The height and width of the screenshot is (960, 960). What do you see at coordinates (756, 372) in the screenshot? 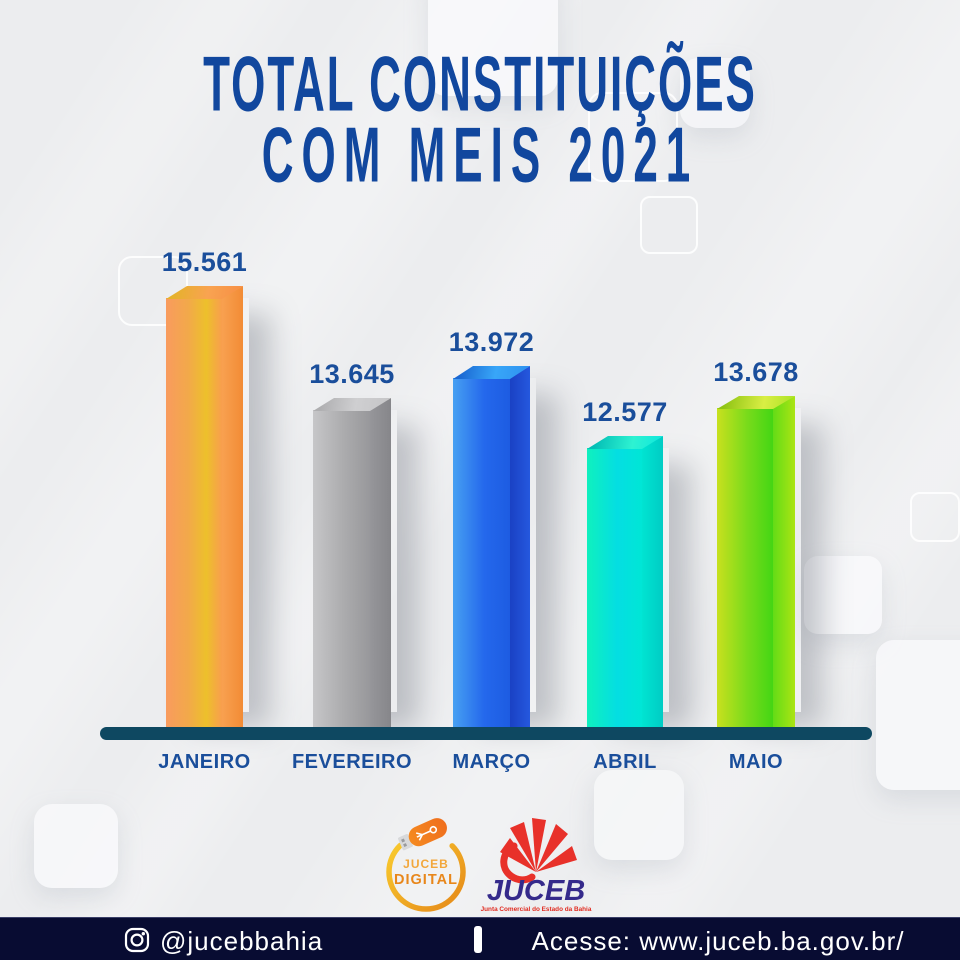
I see `bar-value-label: 13.678` at bounding box center [756, 372].